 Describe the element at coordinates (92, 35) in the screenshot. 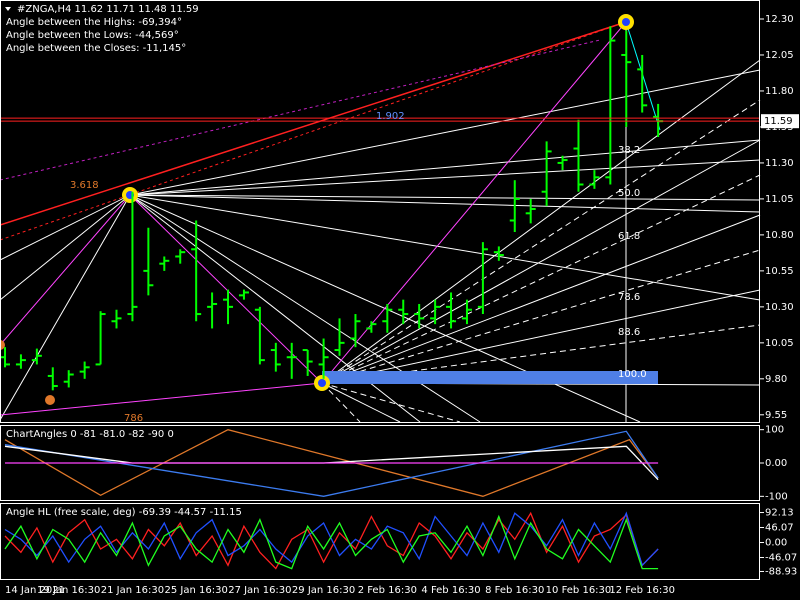

I see `info-line: Angle between the Lows: -44,569°` at that location.